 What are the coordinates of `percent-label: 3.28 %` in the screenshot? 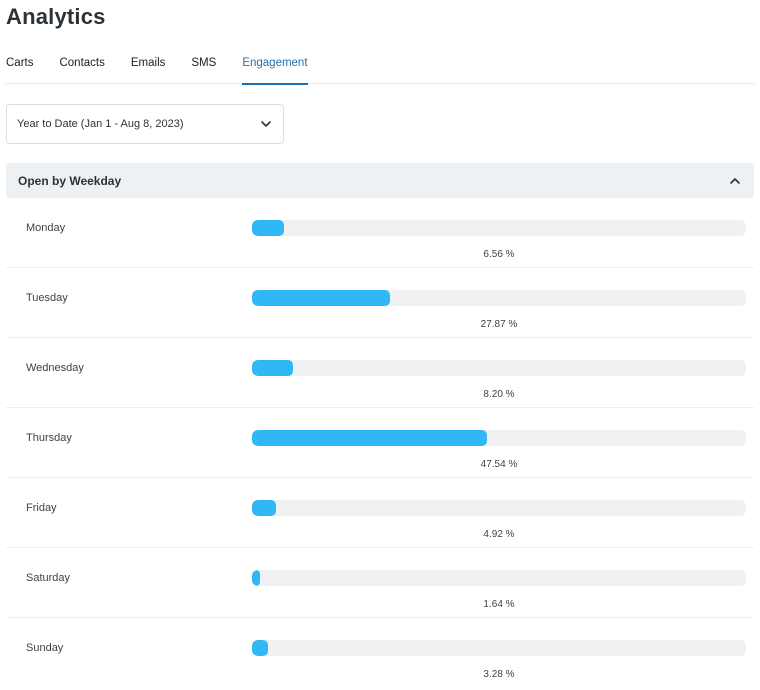 It's located at (499, 674).